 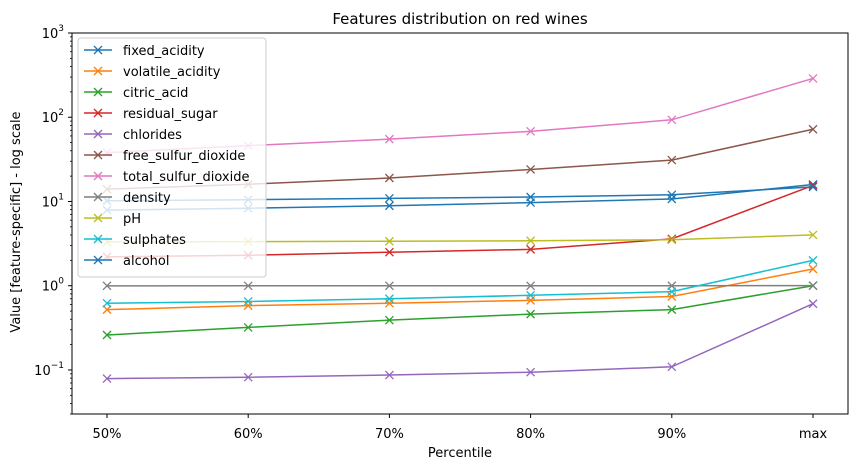 What do you see at coordinates (460, 289) in the screenshot?
I see `series-line-volatile_acidity` at bounding box center [460, 289].